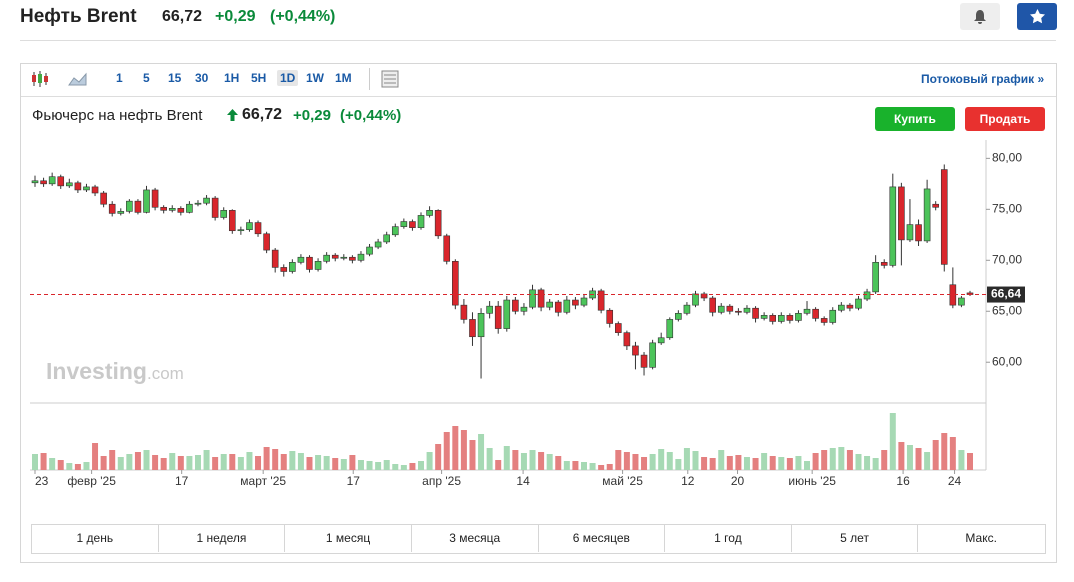 This screenshot has height=582, width=1074. Describe the element at coordinates (202, 78) in the screenshot. I see `interval-button: 30` at that location.